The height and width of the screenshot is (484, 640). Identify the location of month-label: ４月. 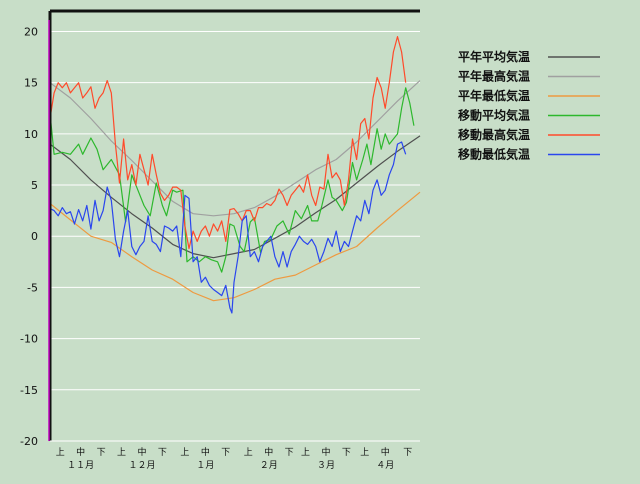
(385, 465).